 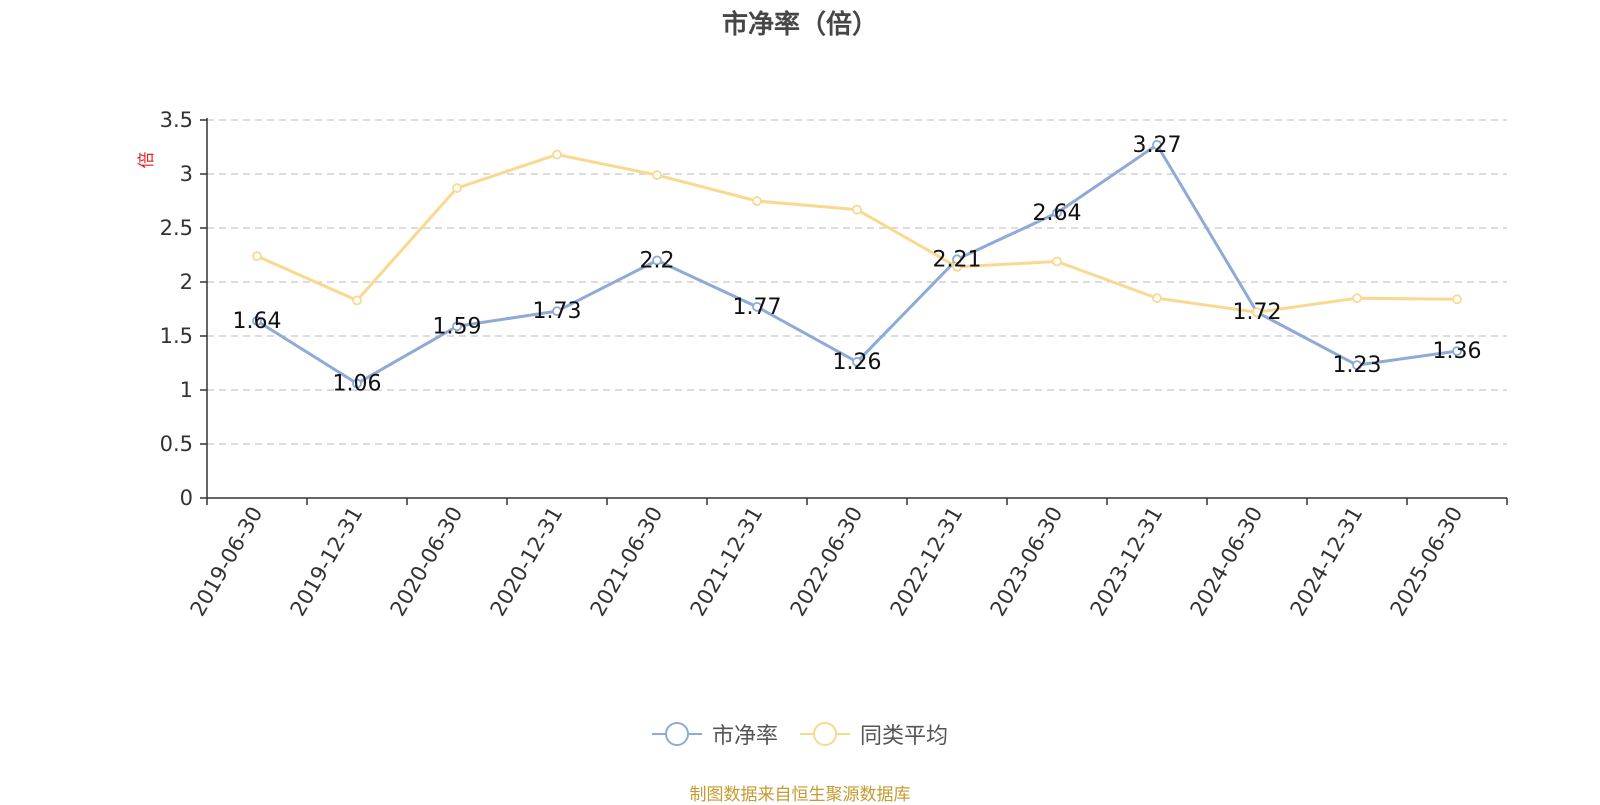 What do you see at coordinates (527, 562) in the screenshot?
I see `x-tick-label: 2020-12-31` at bounding box center [527, 562].